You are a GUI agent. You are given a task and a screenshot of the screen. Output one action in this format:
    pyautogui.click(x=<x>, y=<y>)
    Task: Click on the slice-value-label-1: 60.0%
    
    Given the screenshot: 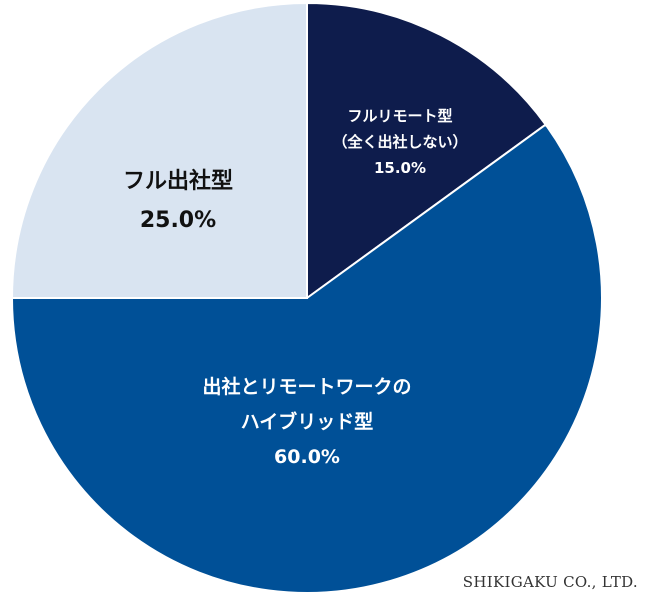 What is the action you would take?
    pyautogui.click(x=307, y=457)
    